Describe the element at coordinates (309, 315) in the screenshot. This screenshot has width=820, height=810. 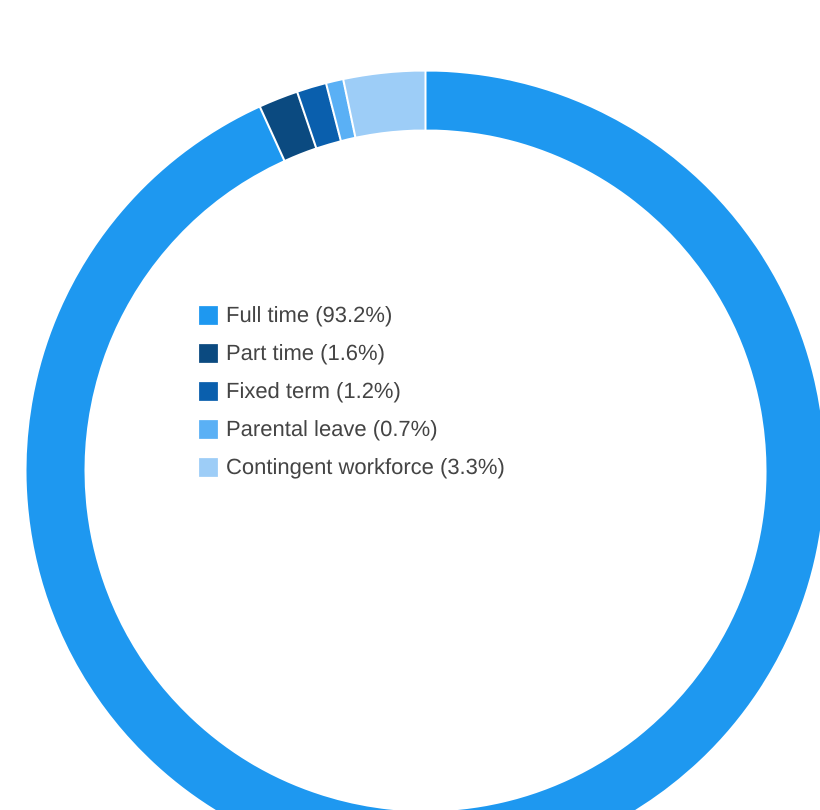
I see `legend-label: Full time (93.2%)` at that location.